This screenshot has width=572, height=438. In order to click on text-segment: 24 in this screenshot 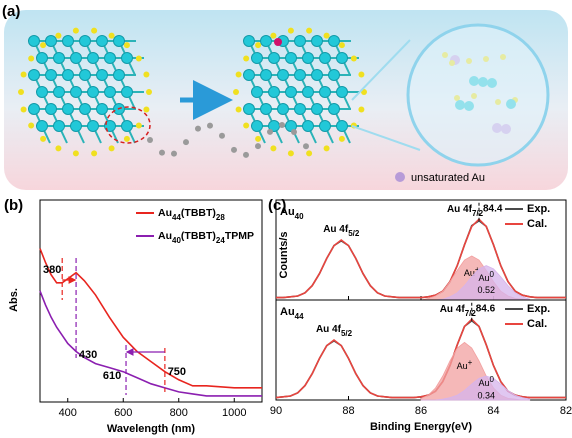, I will do `click(220, 240)`.